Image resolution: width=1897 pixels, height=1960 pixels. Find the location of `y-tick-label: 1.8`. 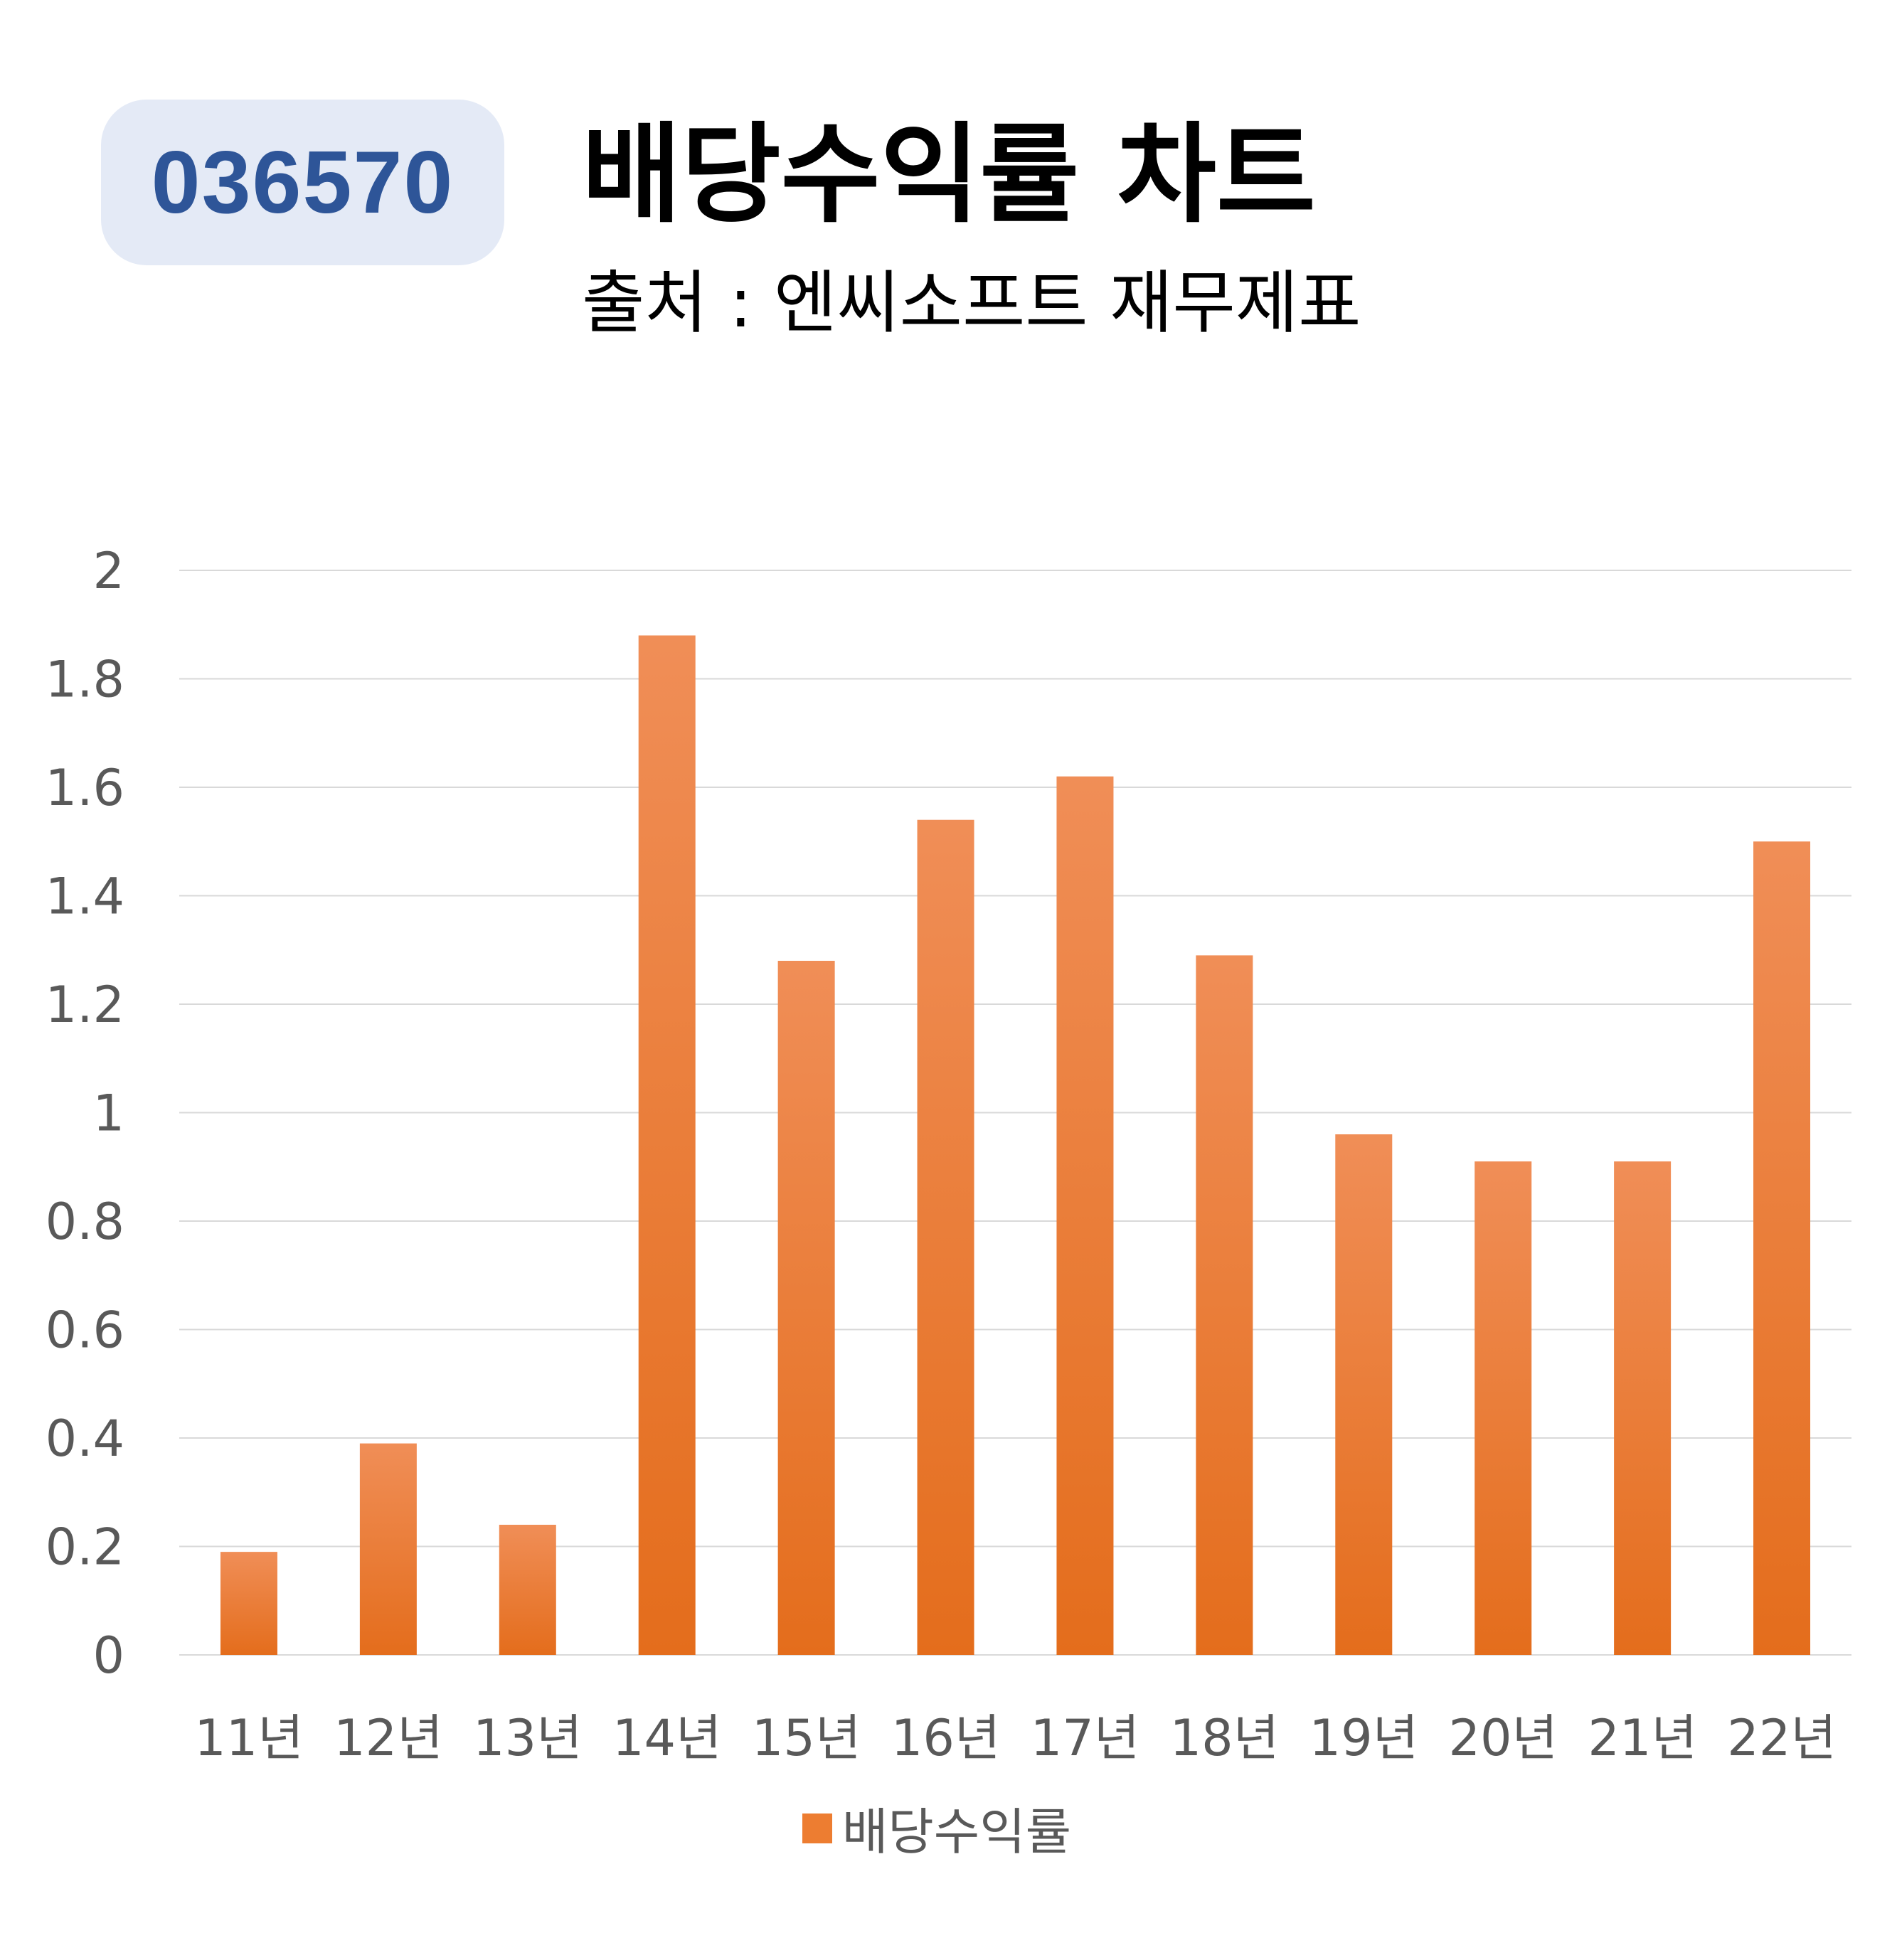

y-tick-label: 1.8 is located at coordinates (85, 680).